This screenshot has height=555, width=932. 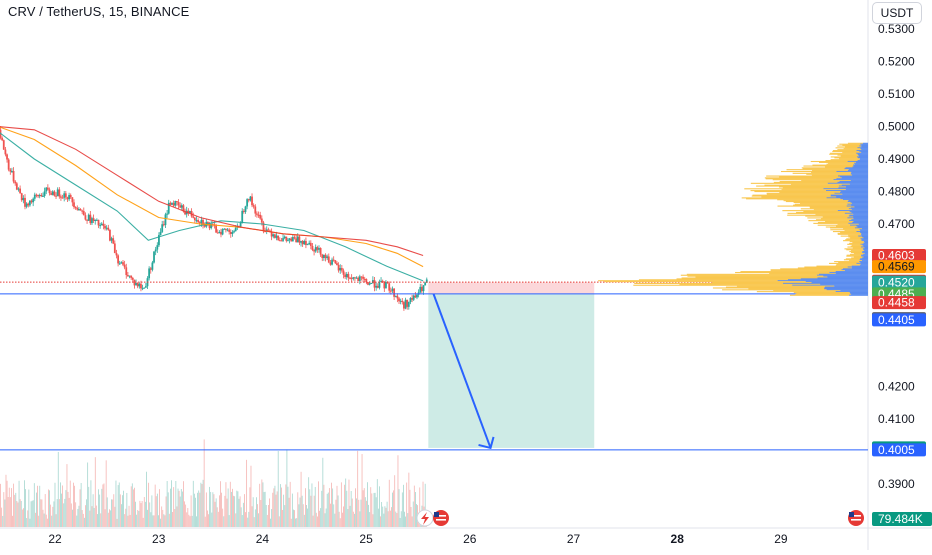 What do you see at coordinates (470, 539) in the screenshot?
I see `time-tick-label: 26` at bounding box center [470, 539].